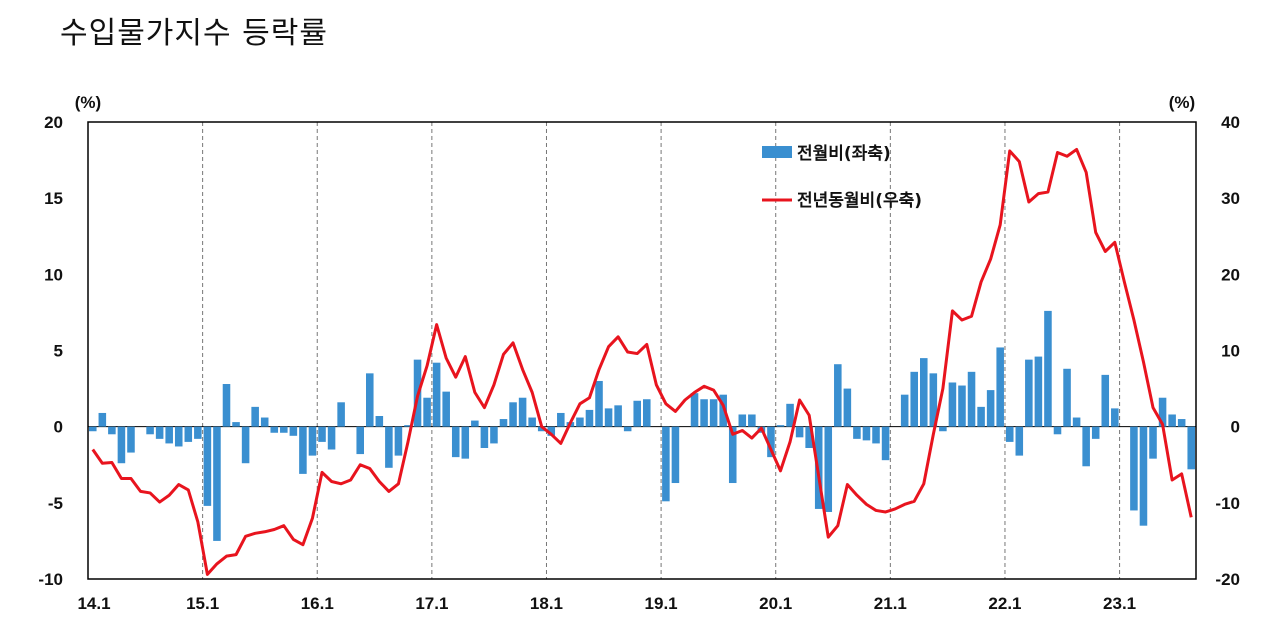 The width and height of the screenshot is (1280, 641). Describe the element at coordinates (58, 427) in the screenshot. I see `left-tick-label: 0` at that location.